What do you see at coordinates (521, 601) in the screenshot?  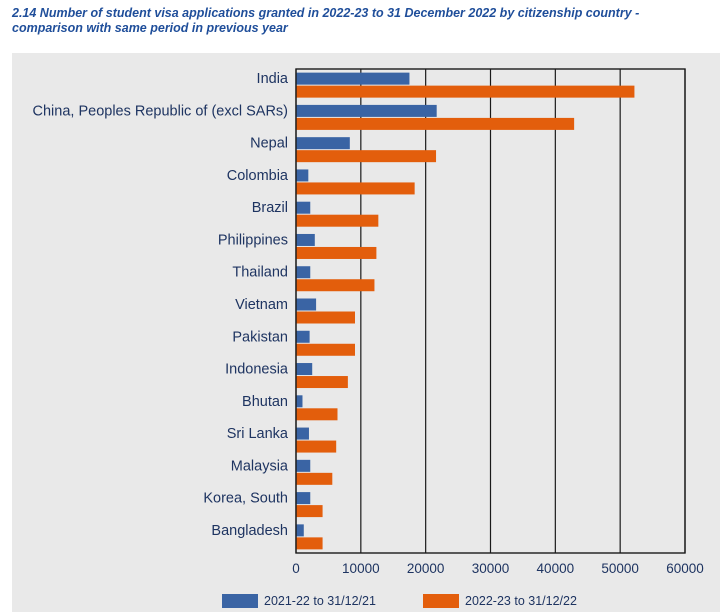 I see `legend-label: 2022-23 to 31/12/22` at bounding box center [521, 601].